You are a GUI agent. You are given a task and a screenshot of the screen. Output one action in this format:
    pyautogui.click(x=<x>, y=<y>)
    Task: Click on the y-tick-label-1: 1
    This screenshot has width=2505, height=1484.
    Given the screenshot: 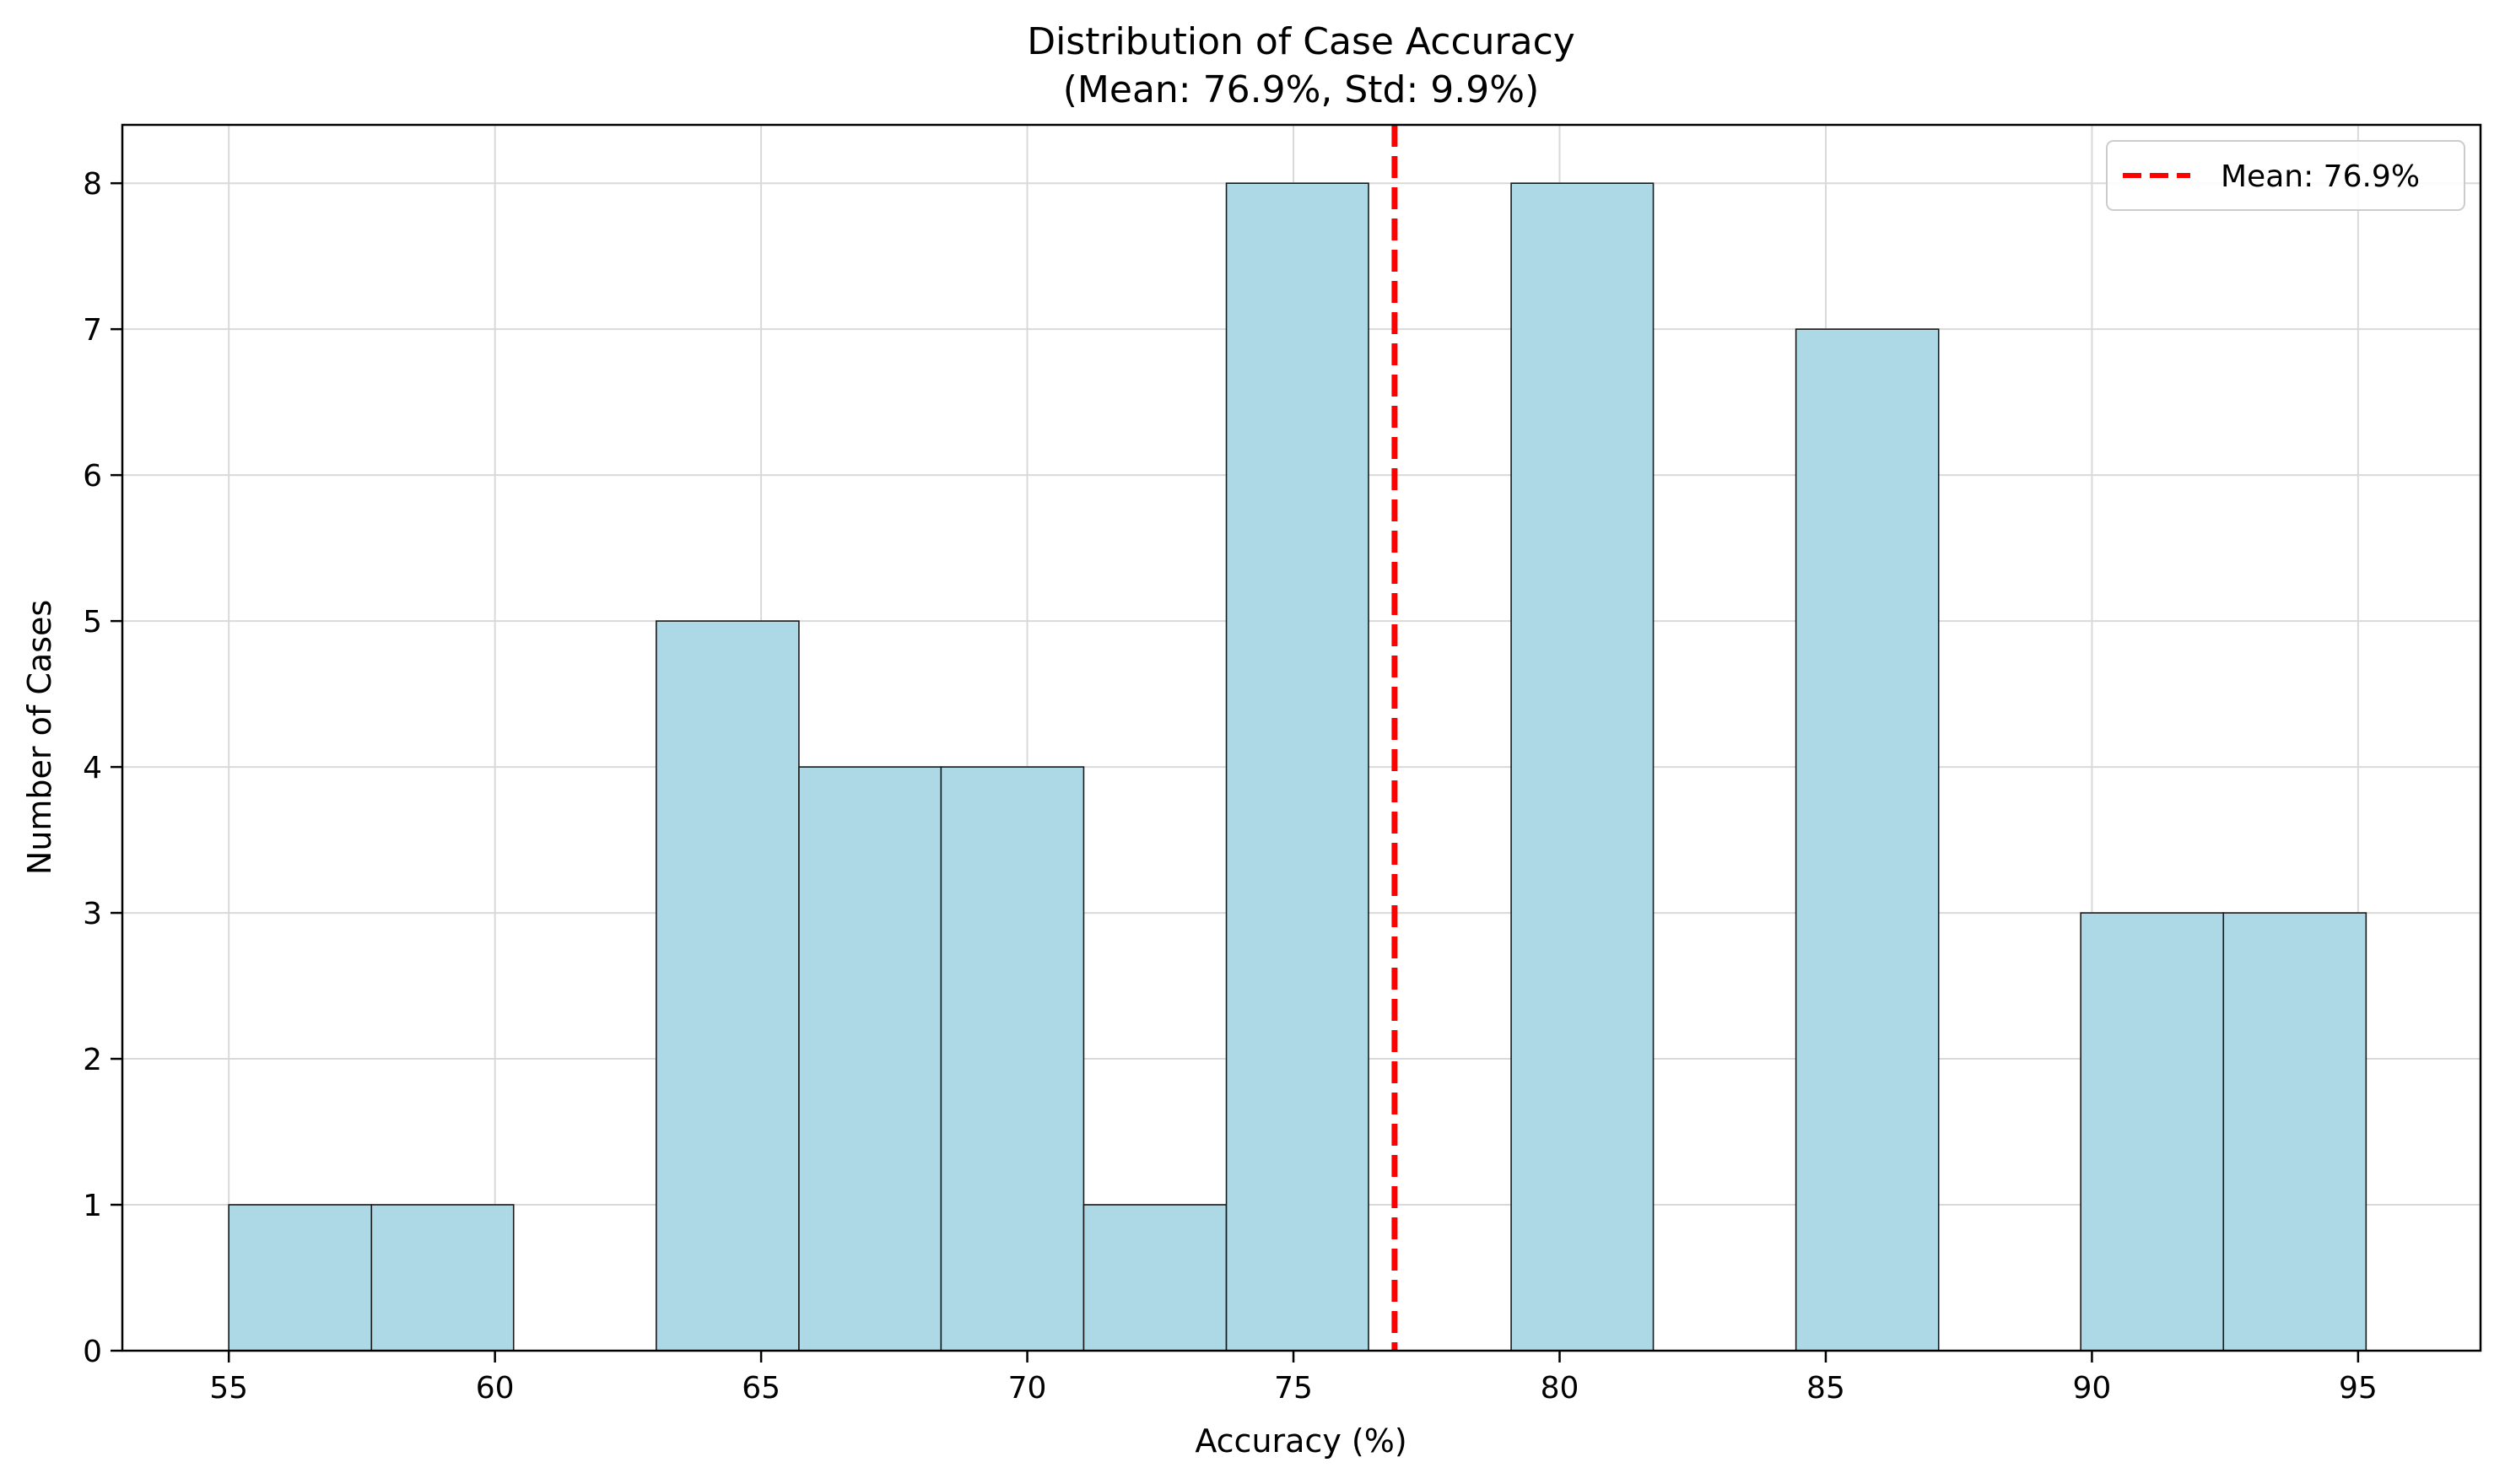 What is the action you would take?
    pyautogui.click(x=93, y=1206)
    